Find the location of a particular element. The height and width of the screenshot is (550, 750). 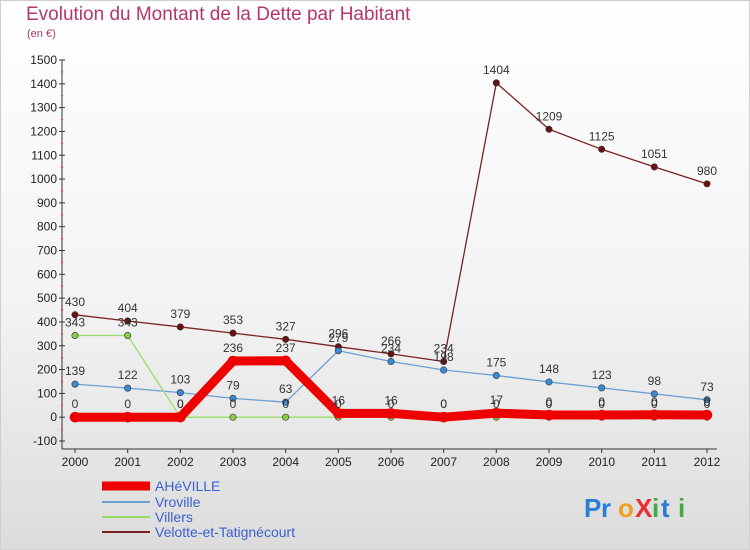

data-label-1: 175 is located at coordinates (496, 363).